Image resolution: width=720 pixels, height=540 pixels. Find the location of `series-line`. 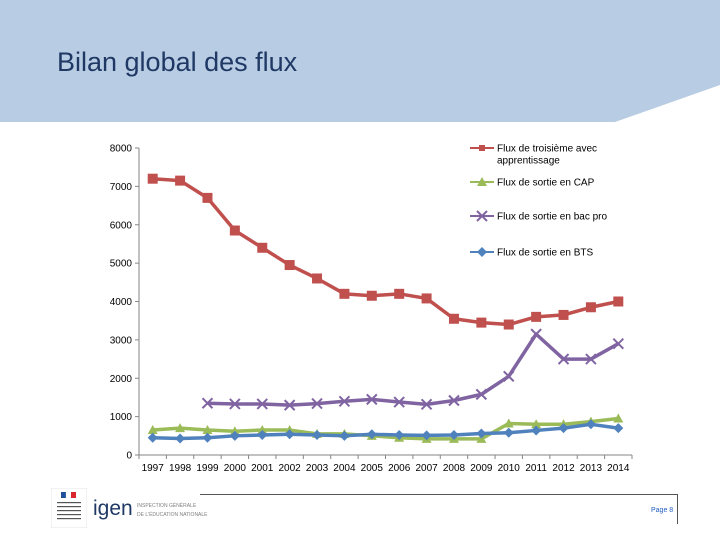

series-line is located at coordinates (385, 428).